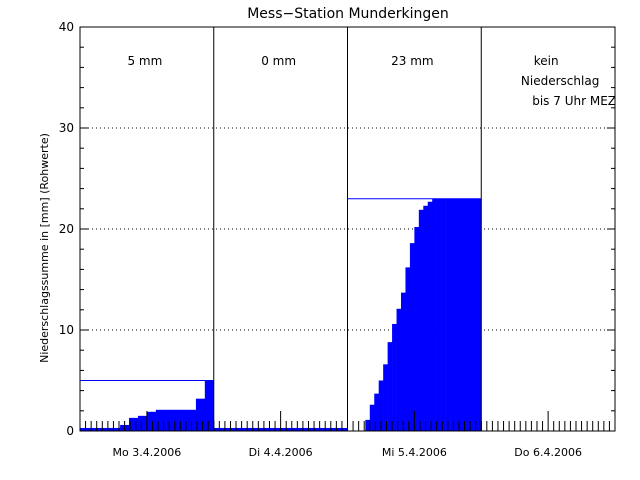 The height and width of the screenshot is (480, 640). Describe the element at coordinates (66, 330) in the screenshot. I see `y-tick-label-1: 10` at that location.